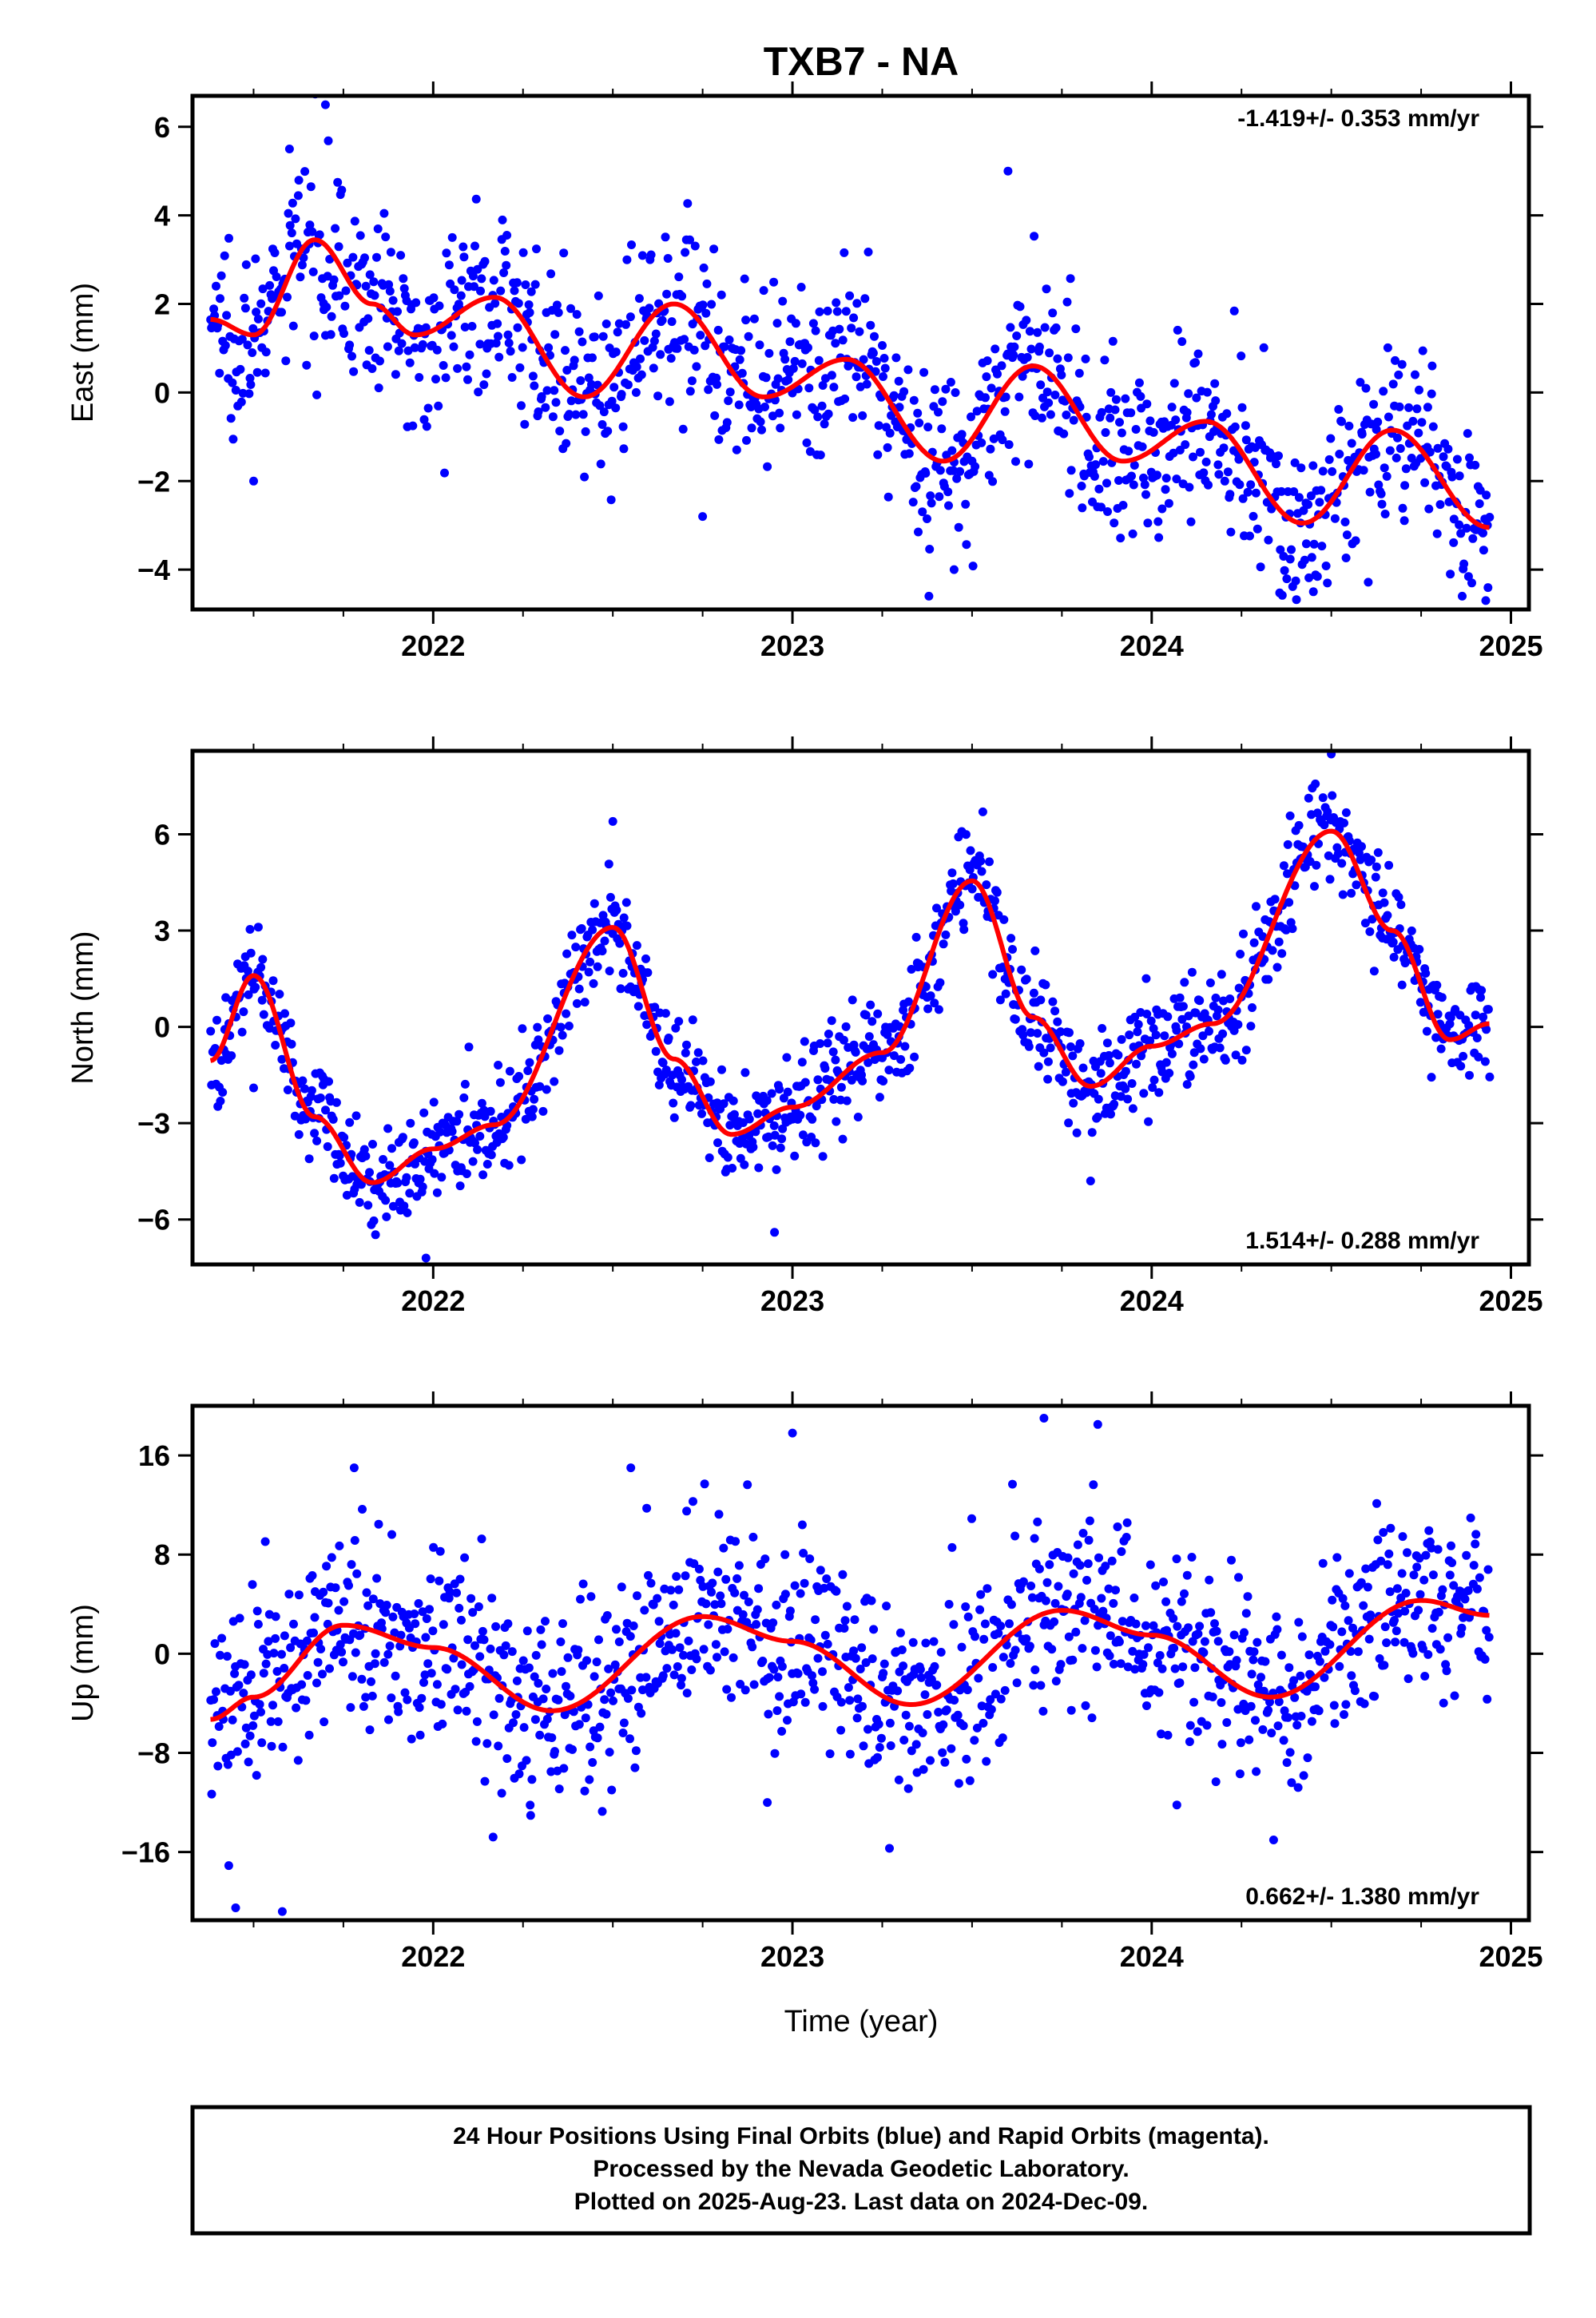 The height and width of the screenshot is (2318, 1596). What do you see at coordinates (850, 1660) in the screenshot?
I see `up-fit-curve` at bounding box center [850, 1660].